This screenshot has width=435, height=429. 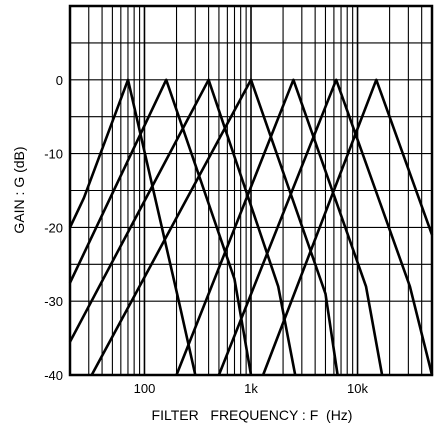 What do you see at coordinates (53, 301) in the screenshot?
I see `y-tick-label: -30` at bounding box center [53, 301].